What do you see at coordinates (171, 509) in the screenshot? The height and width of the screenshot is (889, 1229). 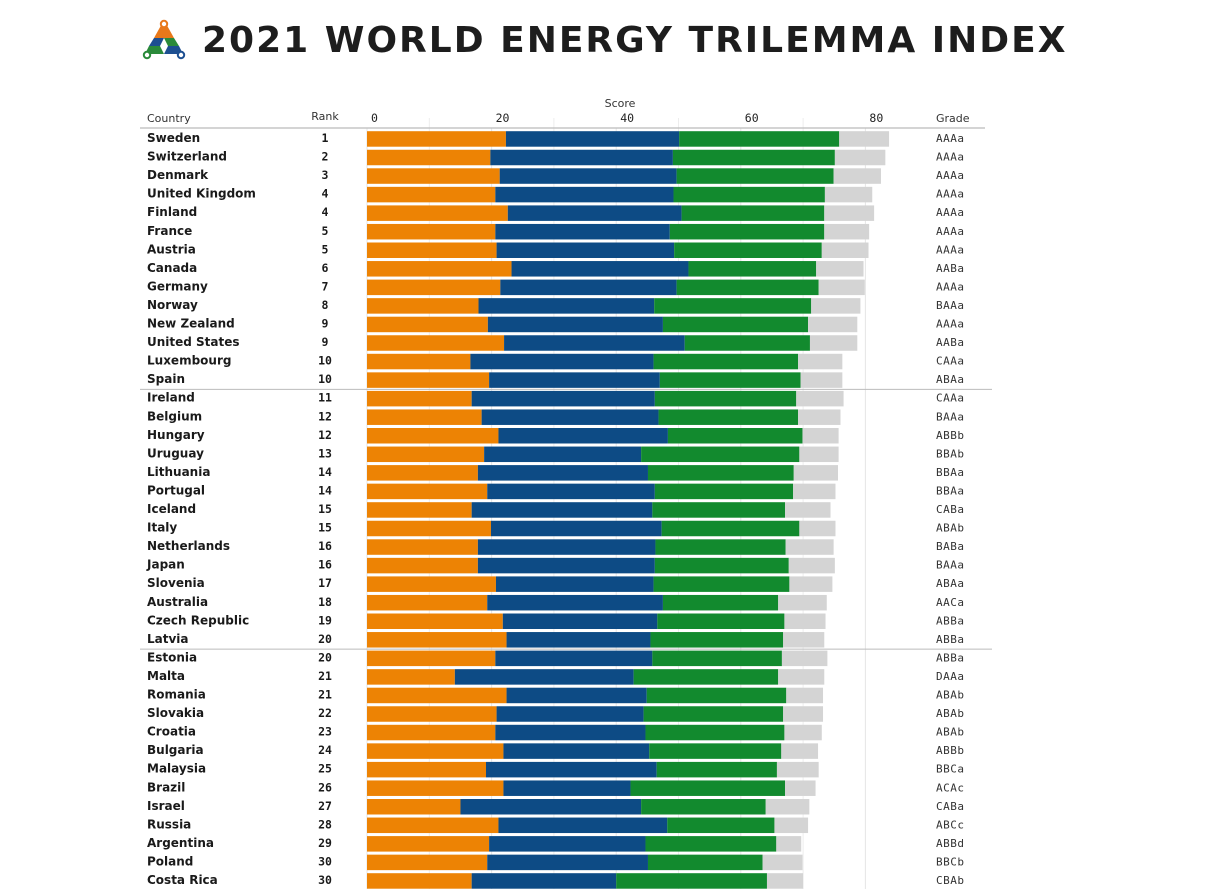 I see `country-label: Iceland` at bounding box center [171, 509].